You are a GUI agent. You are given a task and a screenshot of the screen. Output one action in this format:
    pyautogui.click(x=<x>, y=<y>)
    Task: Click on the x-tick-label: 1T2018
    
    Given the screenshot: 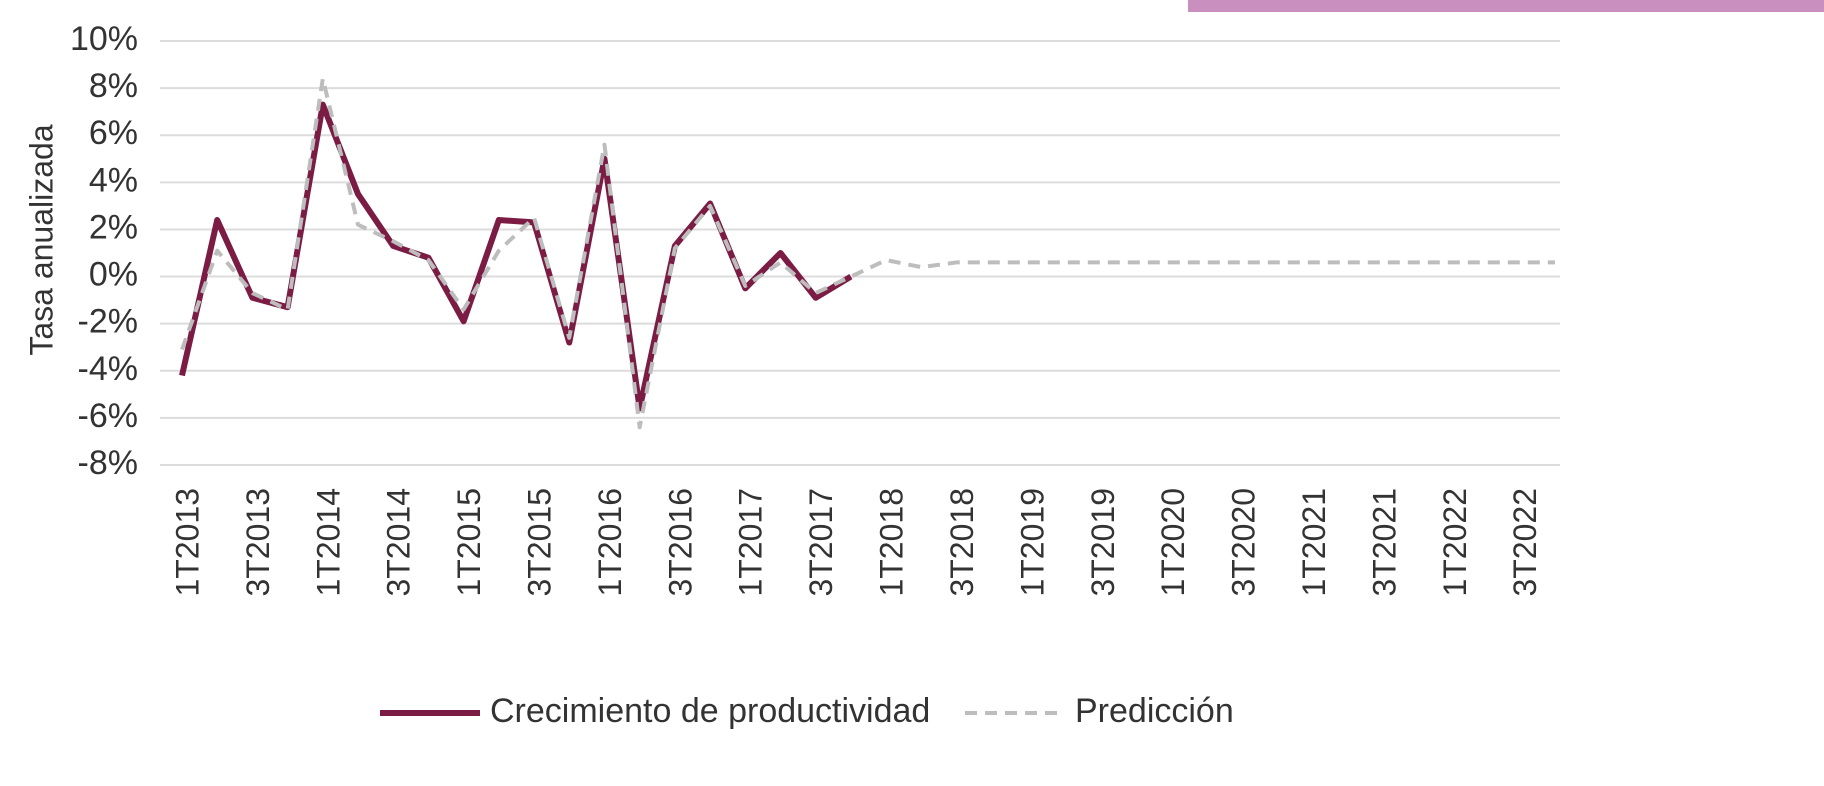 What is the action you would take?
    pyautogui.click(x=892, y=542)
    